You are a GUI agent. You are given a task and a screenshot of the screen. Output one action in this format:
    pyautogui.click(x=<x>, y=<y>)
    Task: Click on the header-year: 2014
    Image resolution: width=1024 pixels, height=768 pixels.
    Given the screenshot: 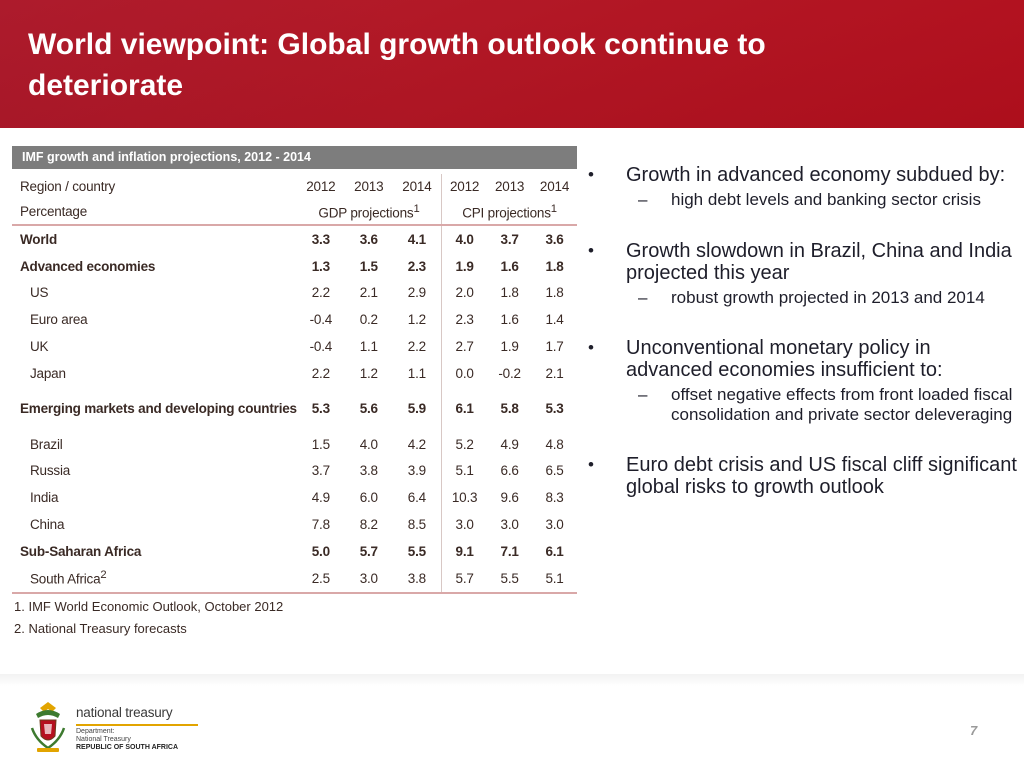 What is the action you would take?
    pyautogui.click(x=554, y=186)
    